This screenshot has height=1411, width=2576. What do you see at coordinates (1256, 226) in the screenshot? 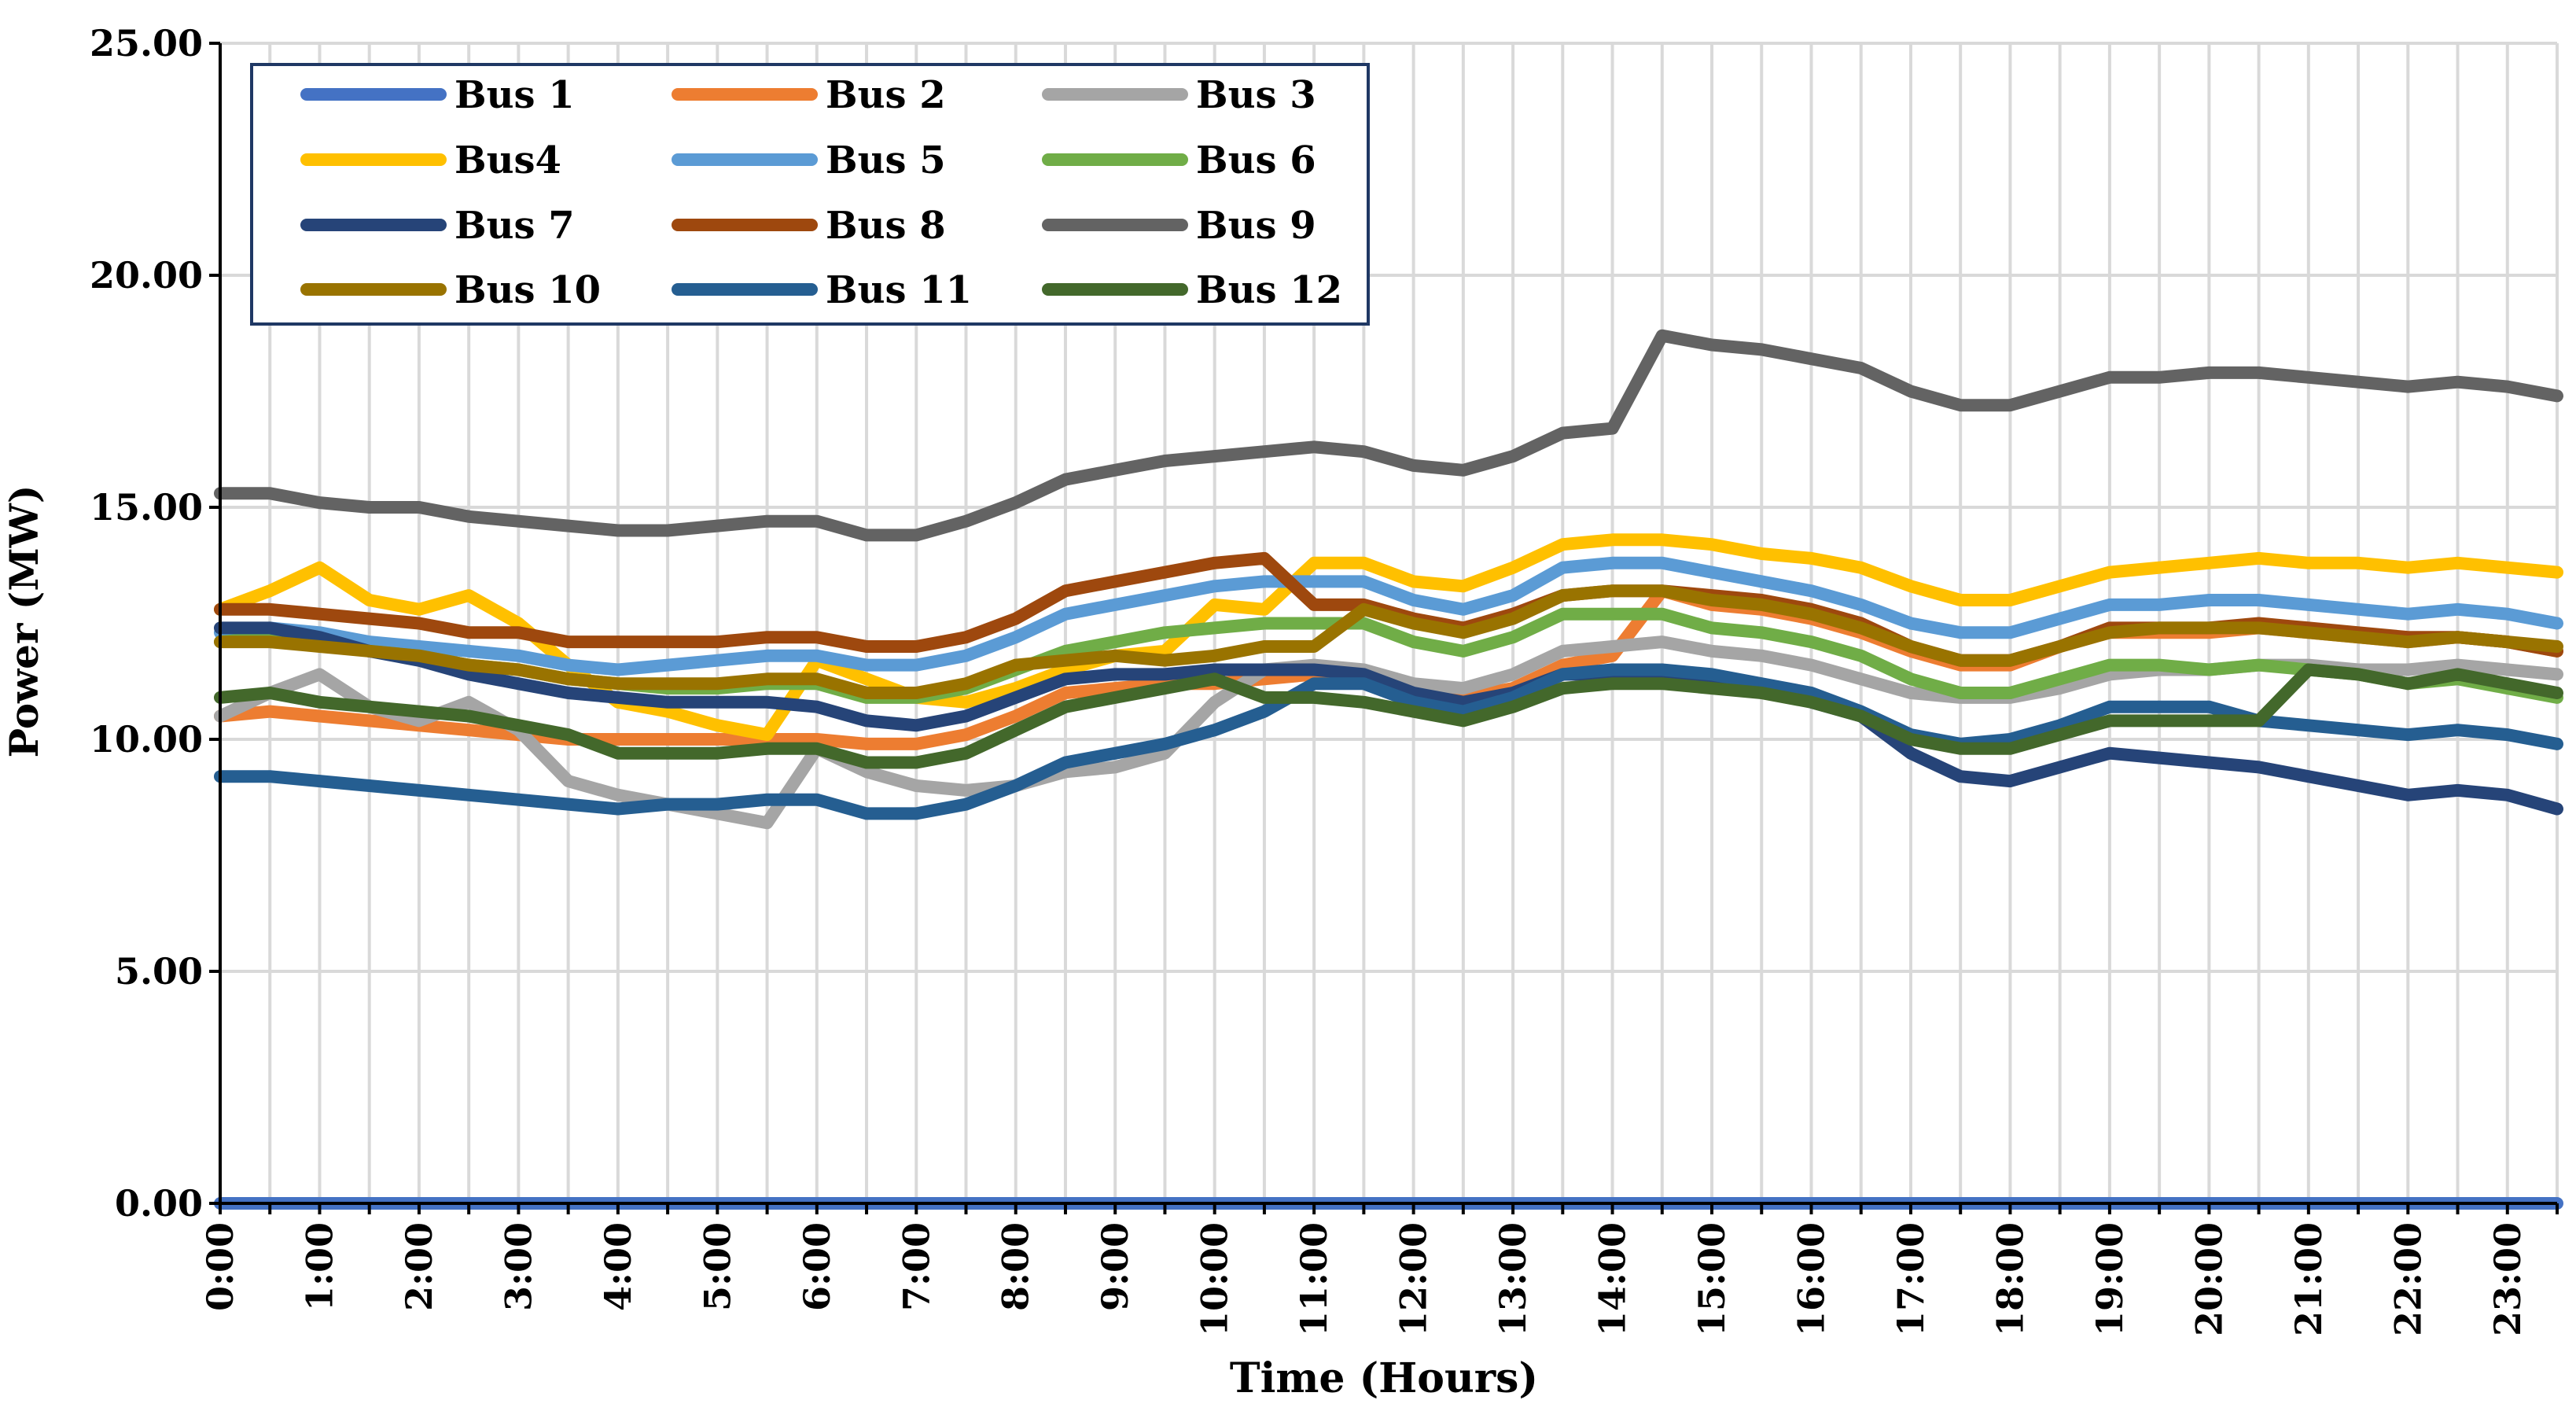
I see `legend-label-bus-9: Bus 9` at bounding box center [1256, 226].